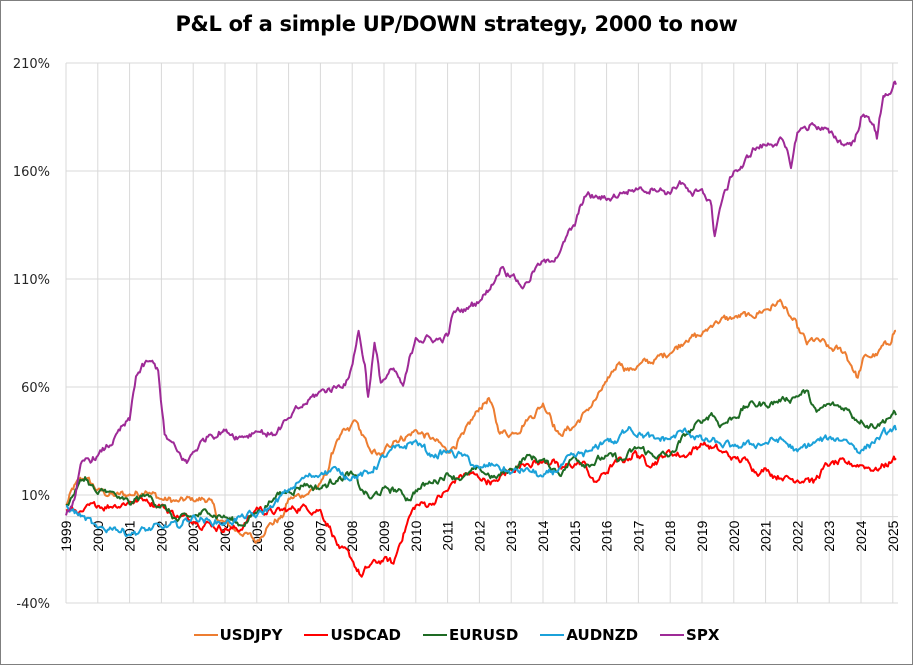 The height and width of the screenshot is (665, 913). What do you see at coordinates (365, 635) in the screenshot?
I see `legend-label: USDCAD` at bounding box center [365, 635].